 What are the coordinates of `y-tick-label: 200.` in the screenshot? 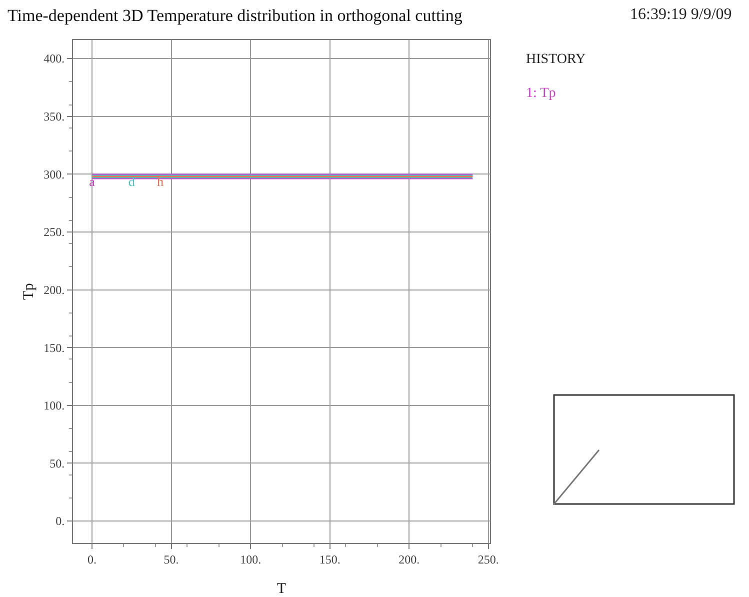 It's located at (54, 289).